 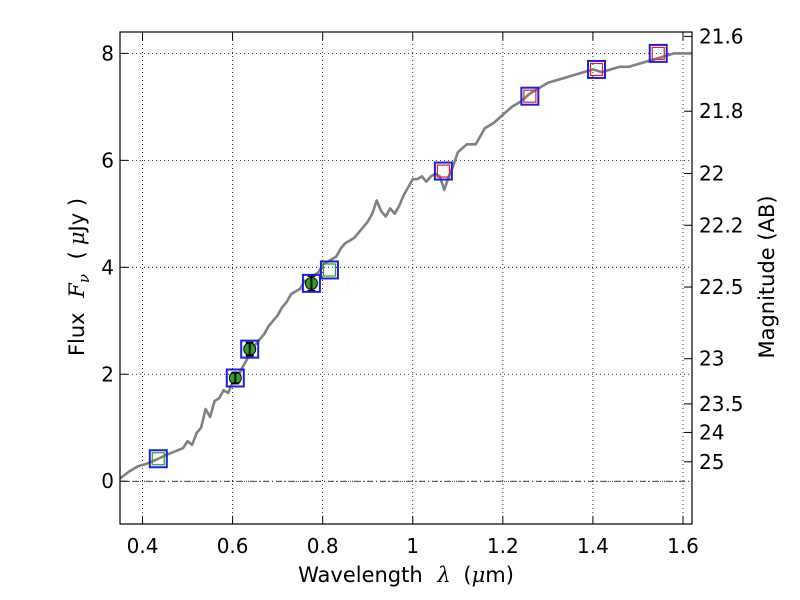 I want to click on y-axis-title-unit-open: (, so click(x=77, y=255).